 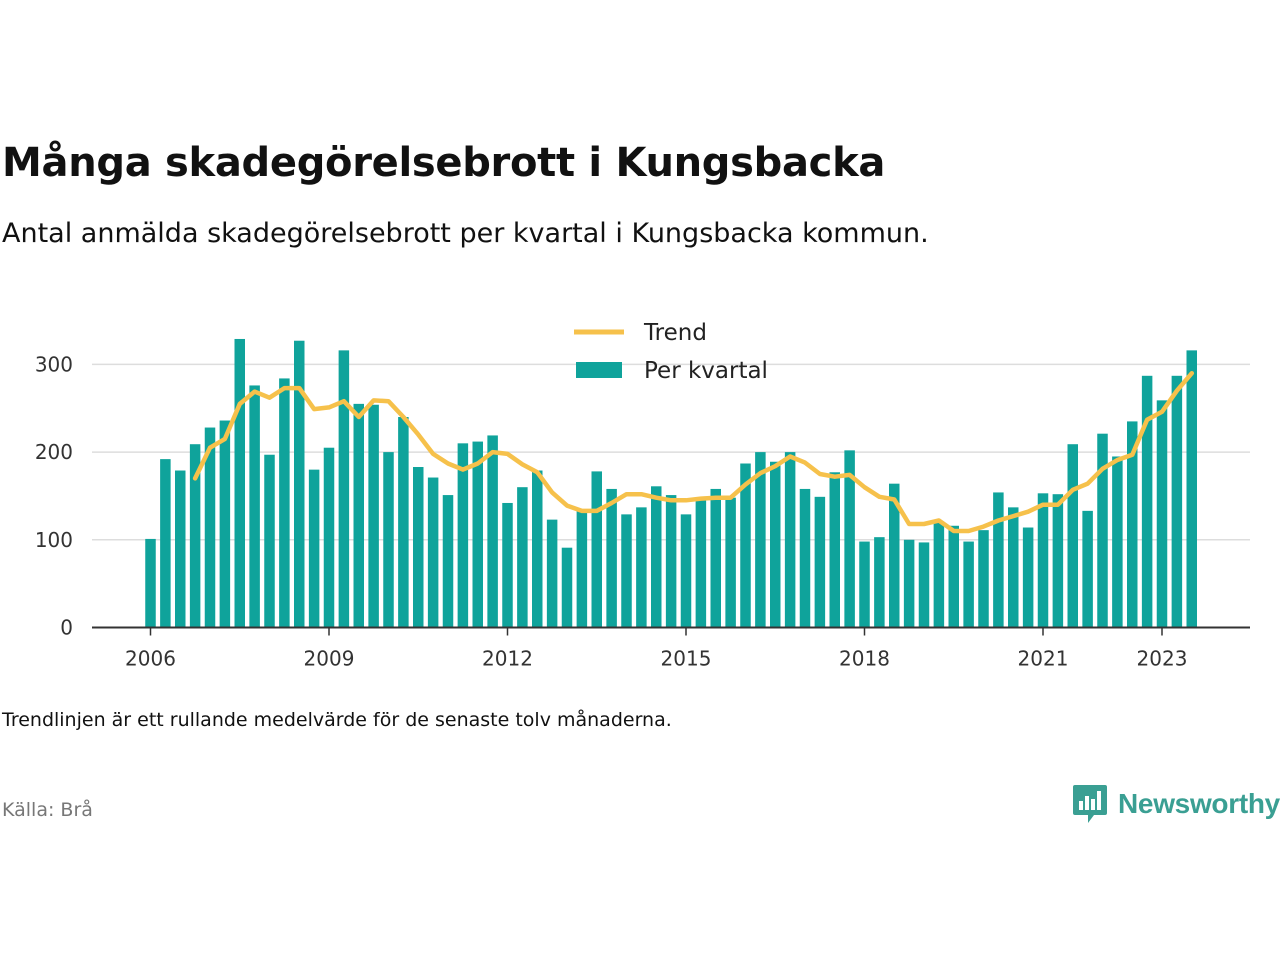 I want to click on y-tick-label: 200, so click(x=54, y=452).